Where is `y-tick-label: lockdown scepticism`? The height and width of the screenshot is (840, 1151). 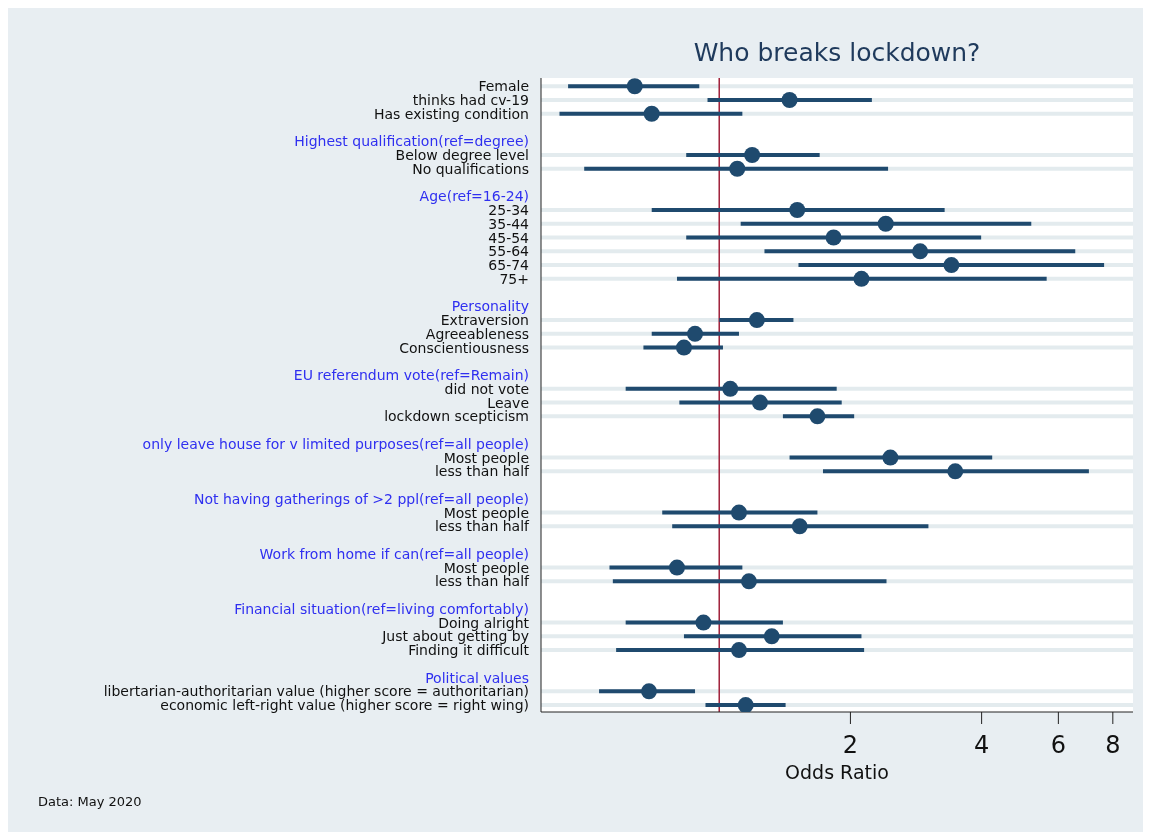 y-tick-label: lockdown scepticism is located at coordinates (456, 416).